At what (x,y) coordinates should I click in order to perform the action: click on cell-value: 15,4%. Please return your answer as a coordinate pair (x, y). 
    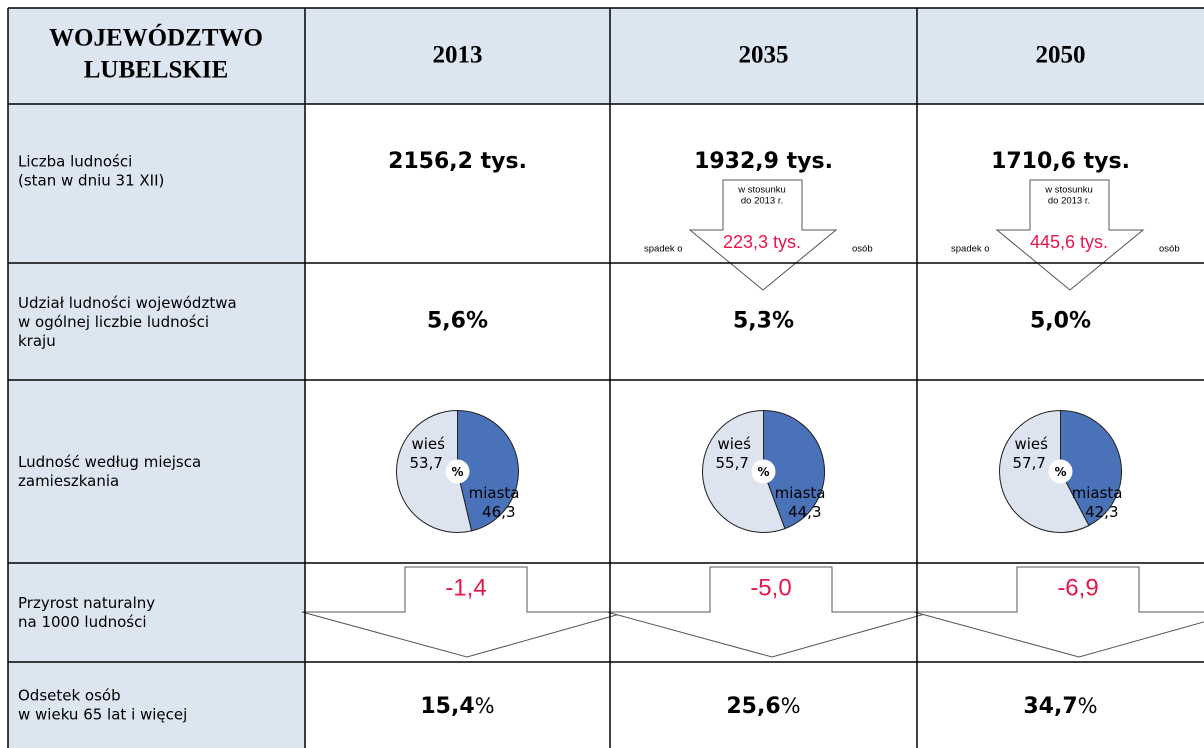
    Looking at the image, I should click on (457, 706).